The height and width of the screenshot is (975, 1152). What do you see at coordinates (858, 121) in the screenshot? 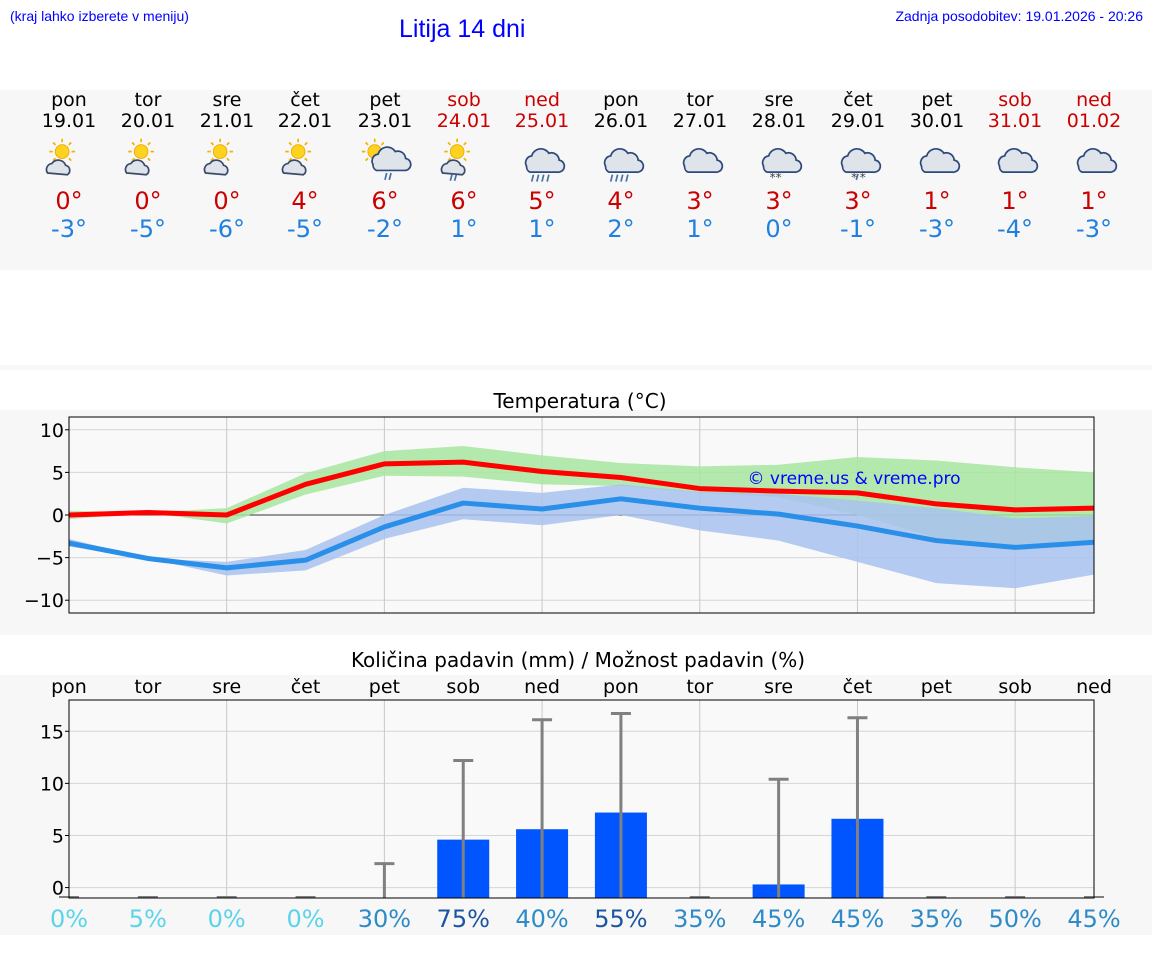
I see `day-date: 29.01` at bounding box center [858, 121].